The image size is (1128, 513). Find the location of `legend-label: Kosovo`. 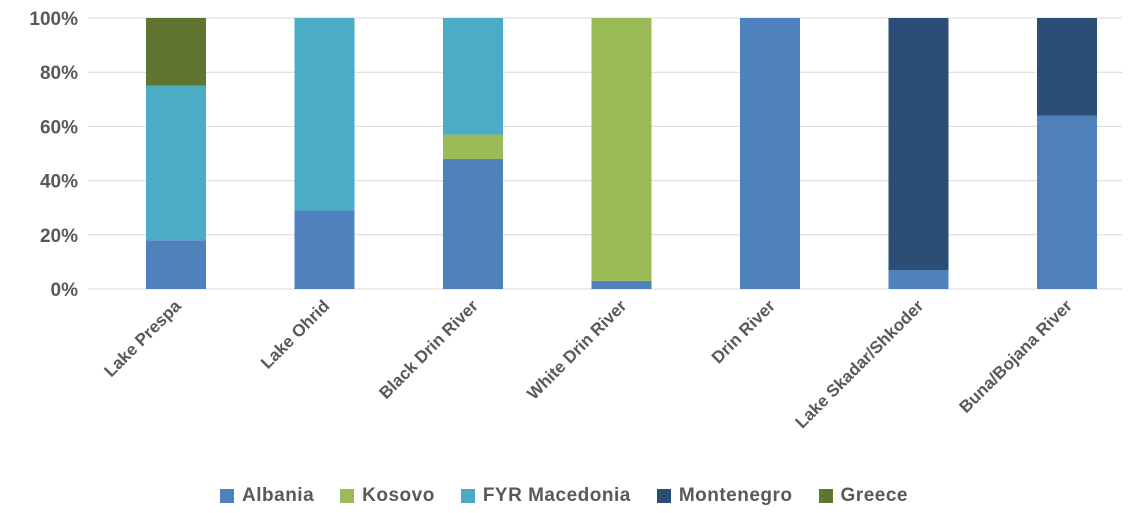

legend-label: Kosovo is located at coordinates (398, 495).